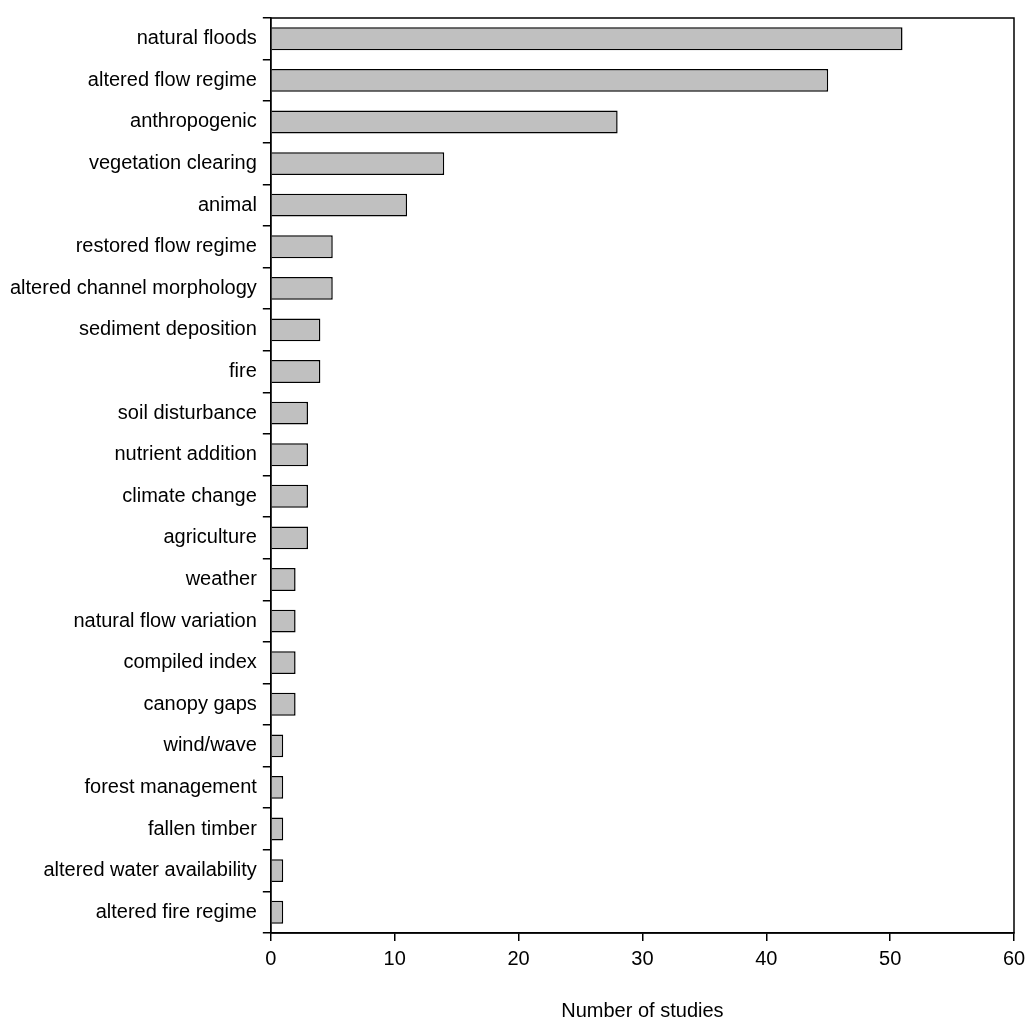  I want to click on x-axis-title: Number of studies, so click(642, 1009).